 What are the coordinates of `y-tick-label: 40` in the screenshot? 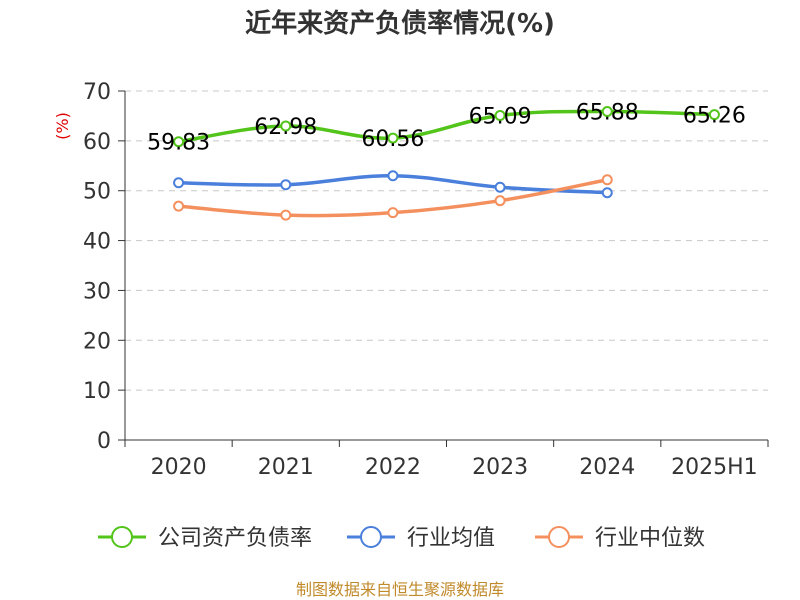 It's located at (97, 242).